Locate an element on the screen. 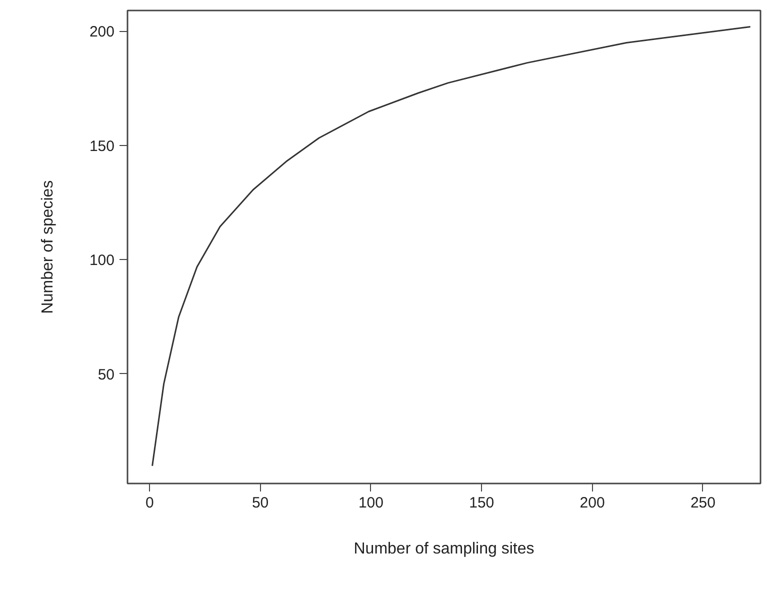  x-tick-label: 200 is located at coordinates (592, 503).